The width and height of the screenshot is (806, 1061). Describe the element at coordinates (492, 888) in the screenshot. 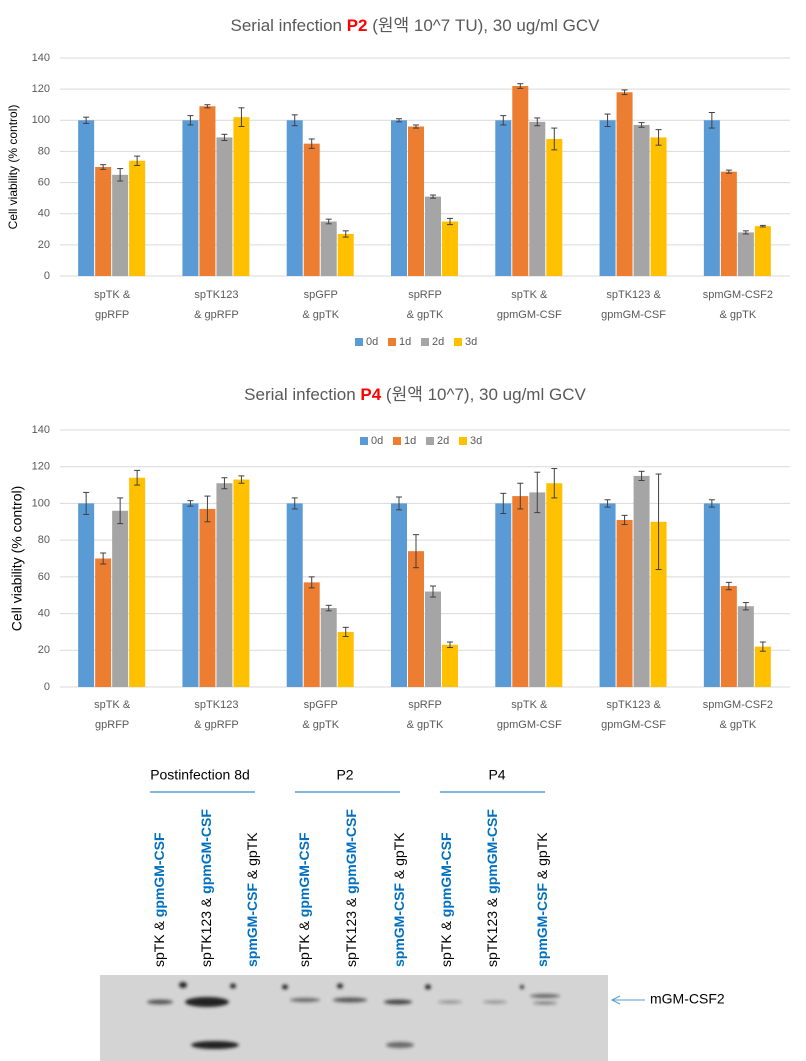

I see `segmented-text: spTK123 & gpmGM-CSF` at that location.